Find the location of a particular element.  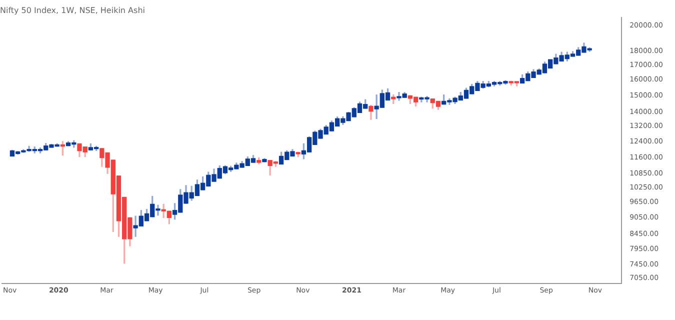

chart-title: Nifty 50 Index, 1W, NSE, Heikin Ashi is located at coordinates (72, 10).